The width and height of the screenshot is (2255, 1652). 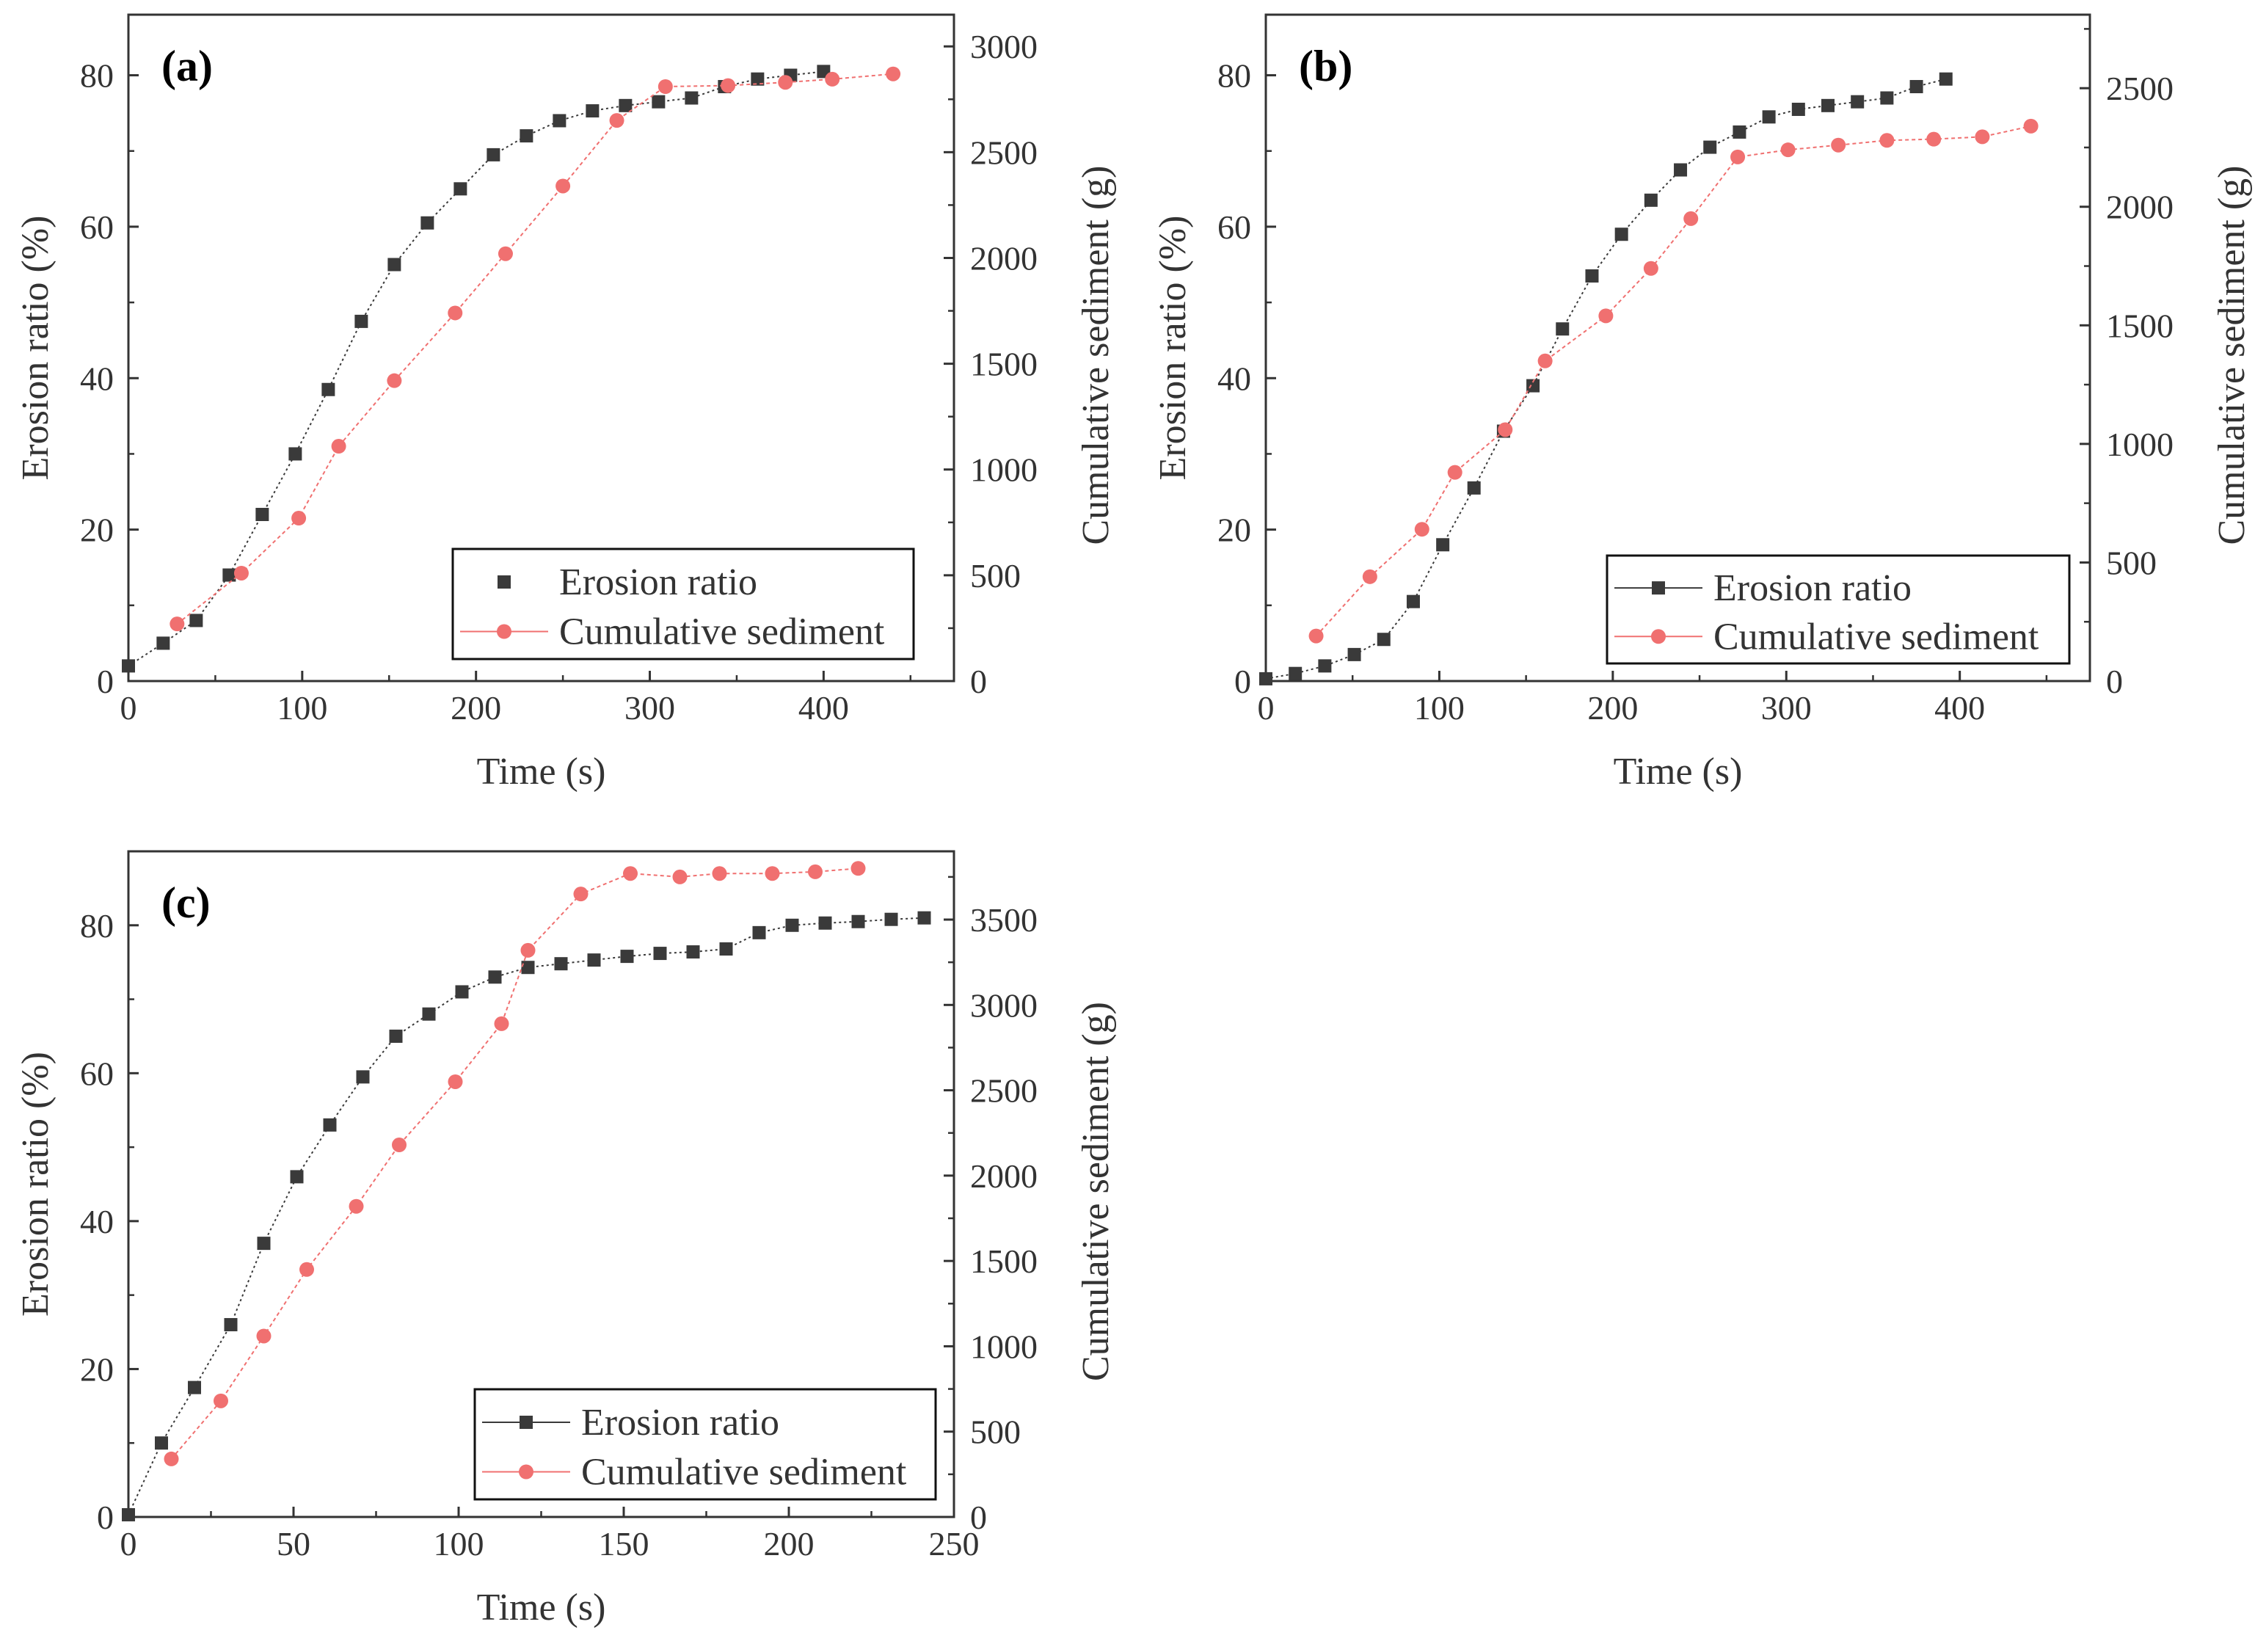 I want to click on y2-tick-label: 3500, so click(x=1004, y=920).